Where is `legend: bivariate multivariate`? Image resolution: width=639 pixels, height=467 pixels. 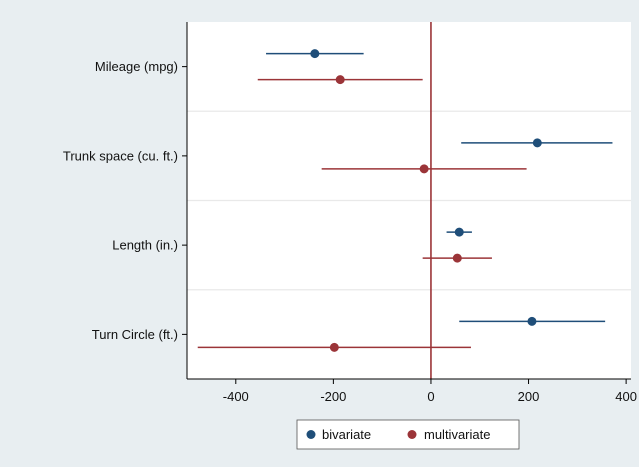 legend: bivariate multivariate is located at coordinates (408, 434).